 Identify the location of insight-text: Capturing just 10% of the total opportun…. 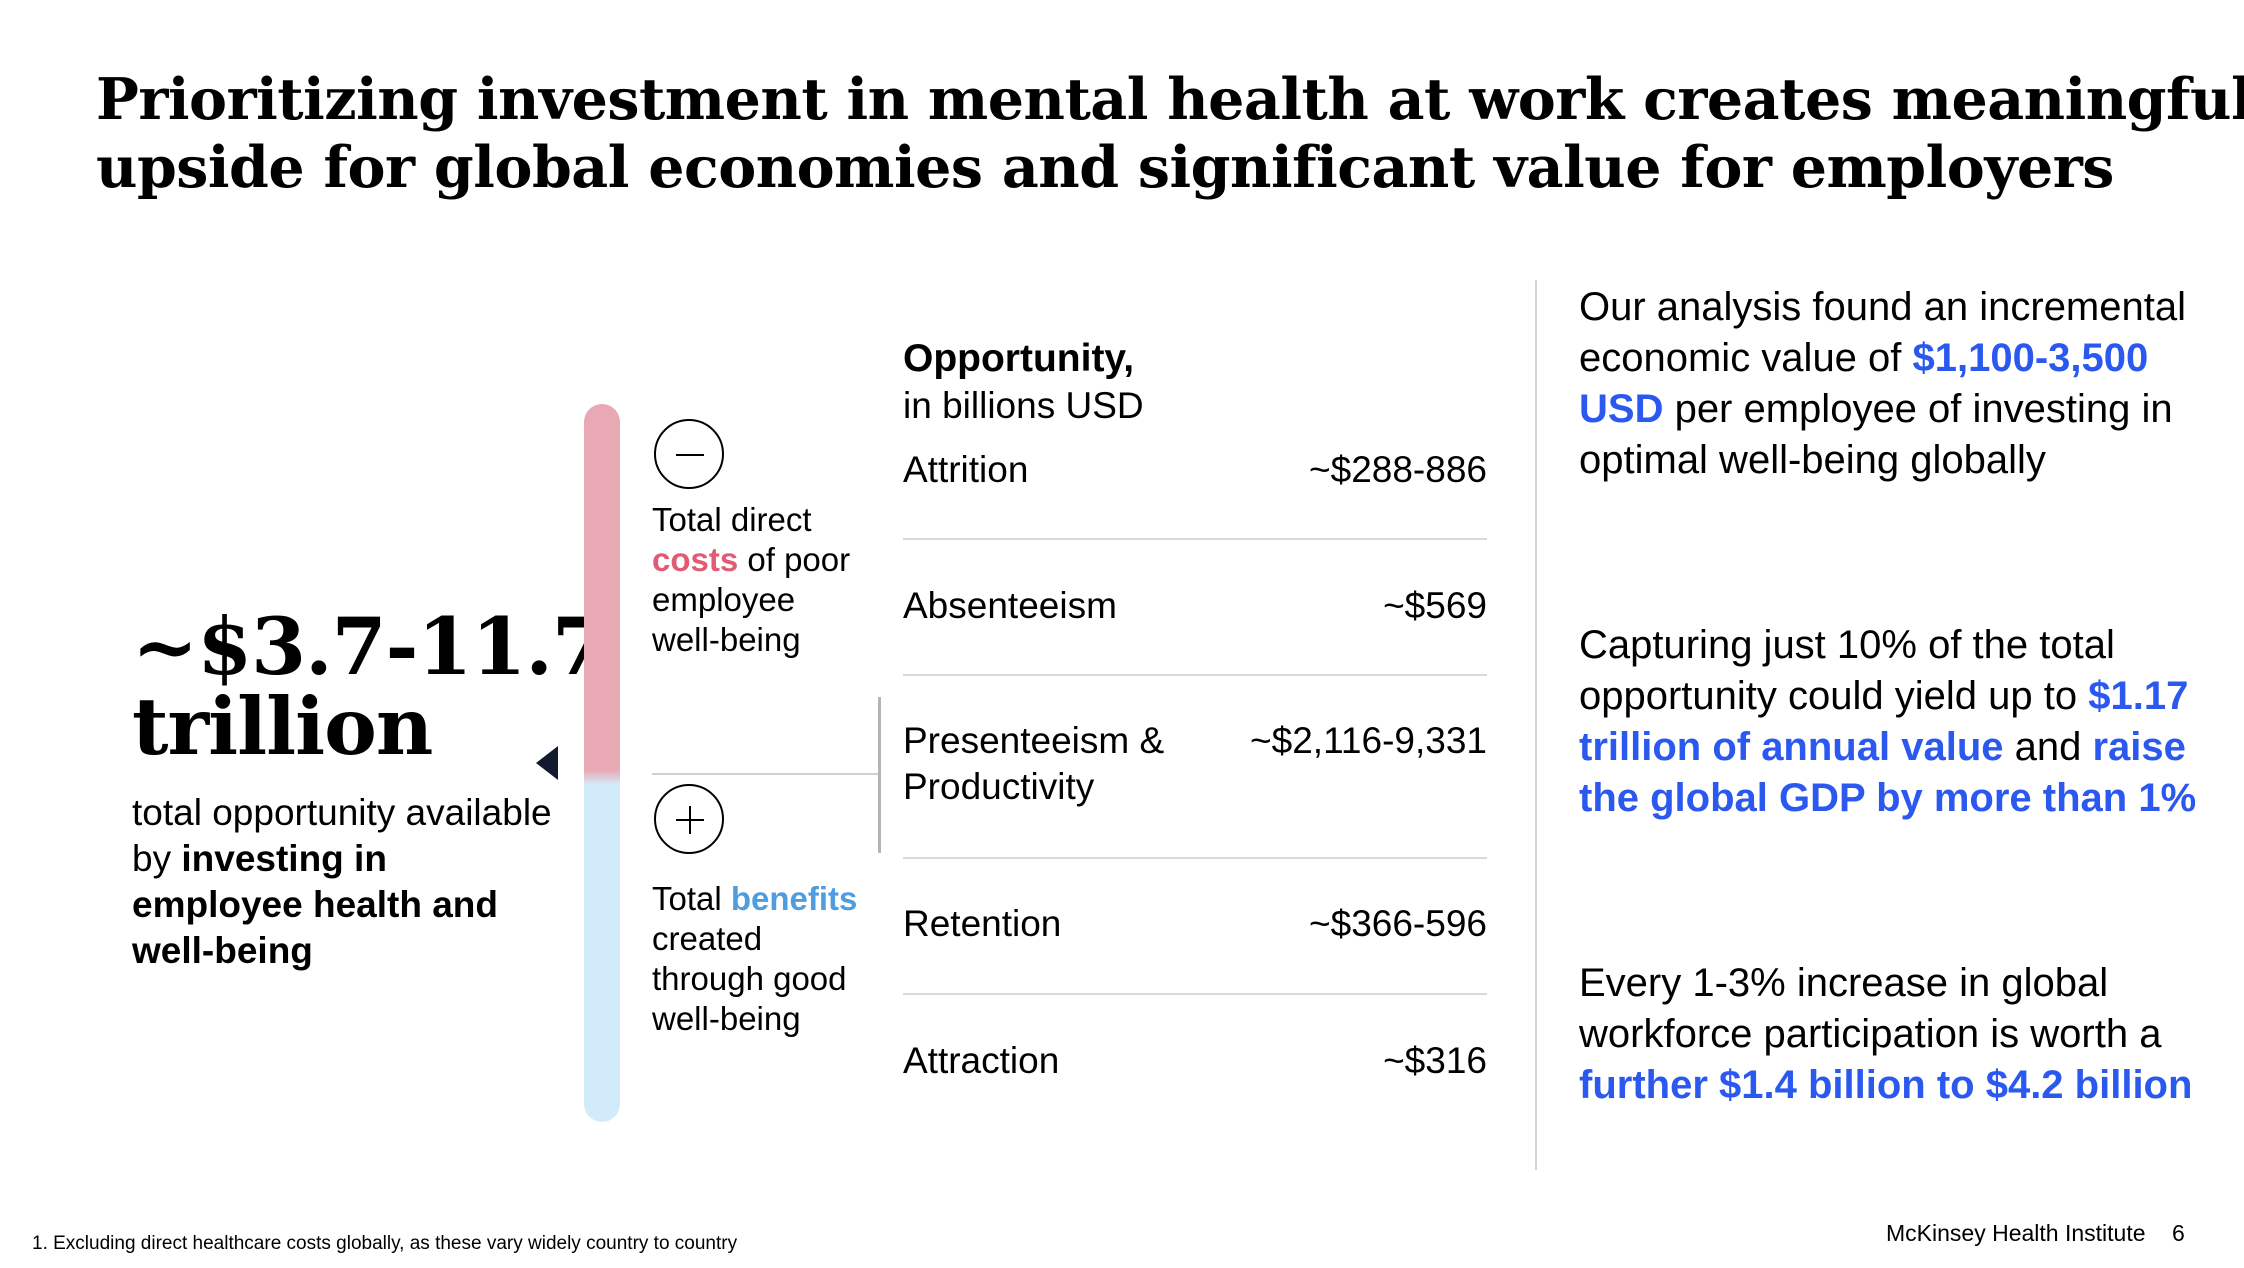
(1847, 670).